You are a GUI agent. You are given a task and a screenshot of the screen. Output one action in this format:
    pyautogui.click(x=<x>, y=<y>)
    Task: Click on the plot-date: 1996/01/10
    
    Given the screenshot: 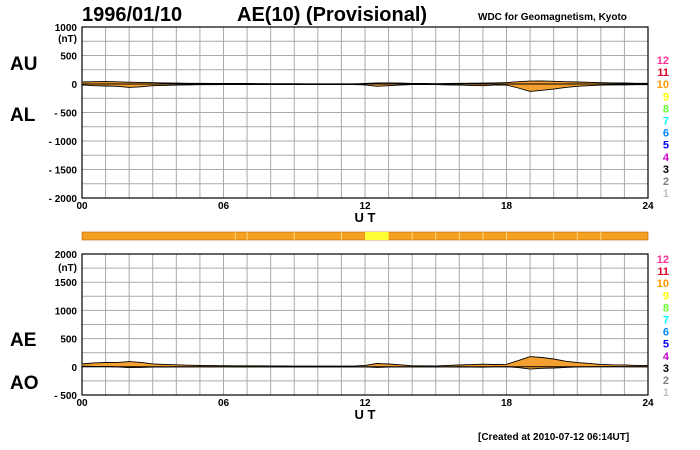 What is the action you would take?
    pyautogui.click(x=132, y=15)
    